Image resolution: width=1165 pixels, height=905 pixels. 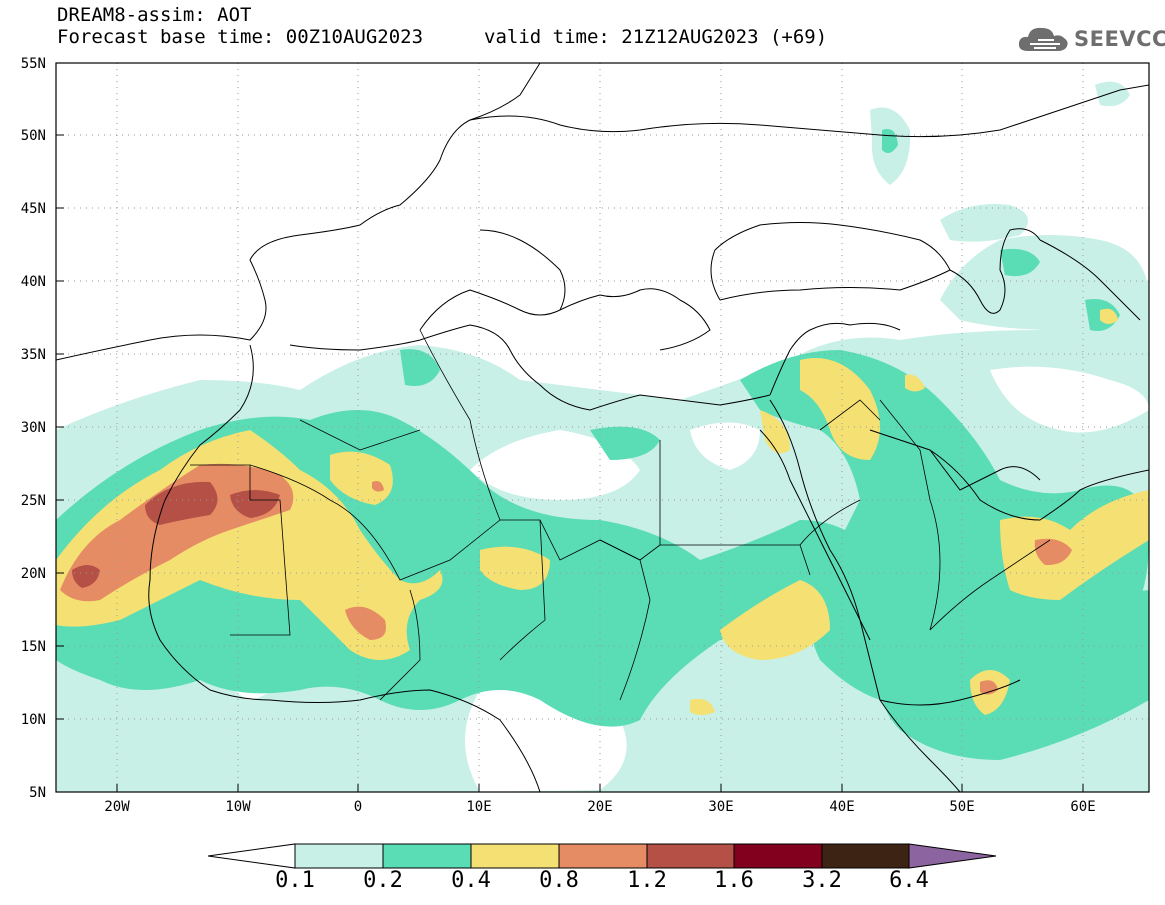 What do you see at coordinates (37, 793) in the screenshot?
I see `lat-label: 5N` at bounding box center [37, 793].